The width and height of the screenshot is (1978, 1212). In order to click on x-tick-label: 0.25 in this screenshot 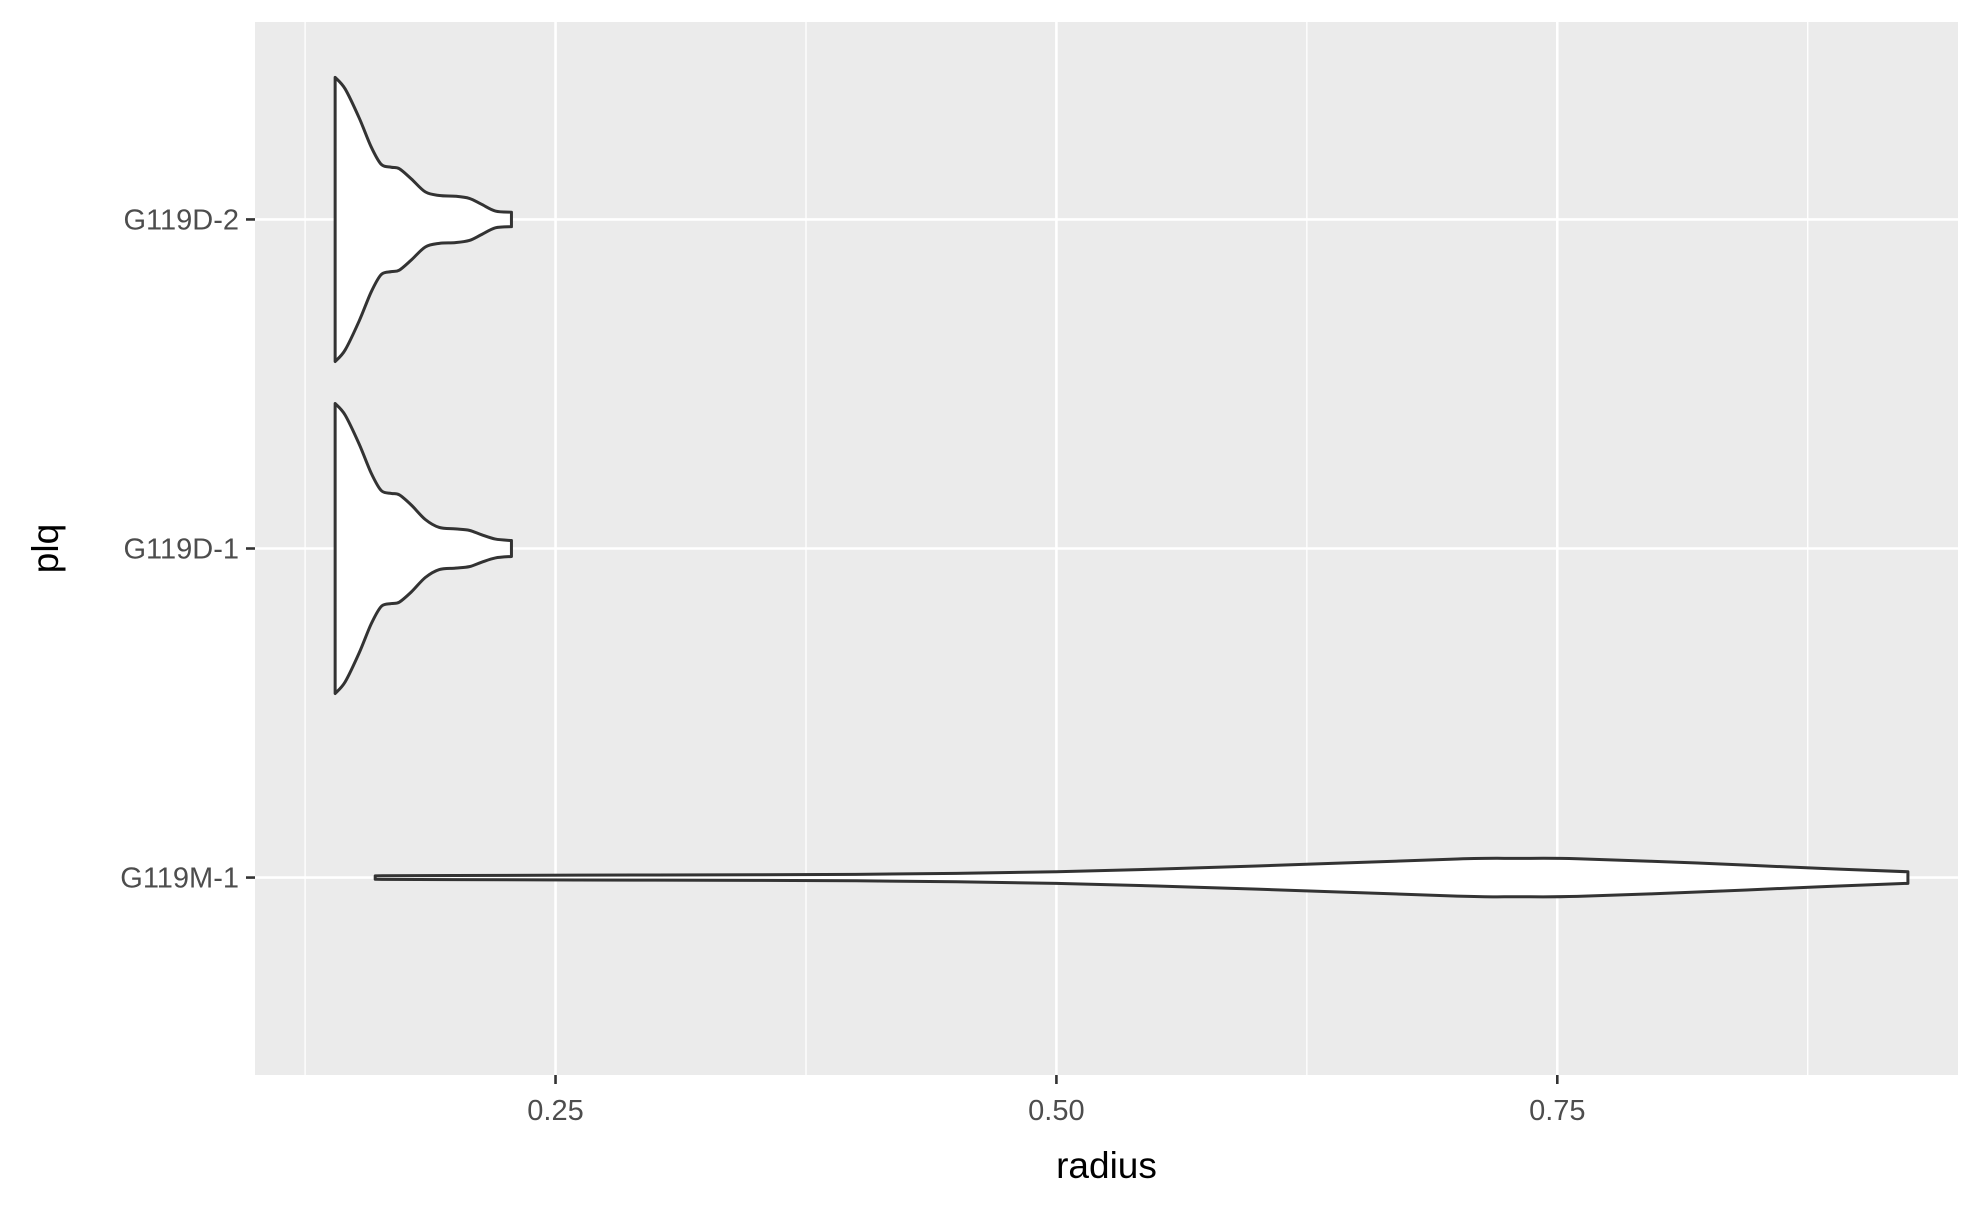, I will do `click(555, 1111)`.